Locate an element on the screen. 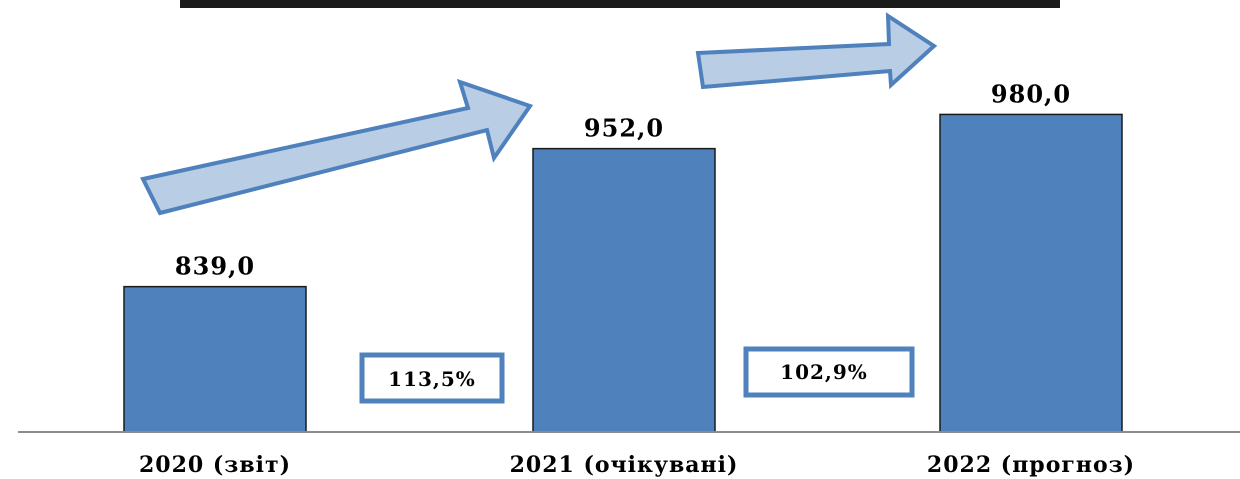 This screenshot has width=1240, height=479. category-label-2022: 2022 (прогноз) is located at coordinates (1031, 465).